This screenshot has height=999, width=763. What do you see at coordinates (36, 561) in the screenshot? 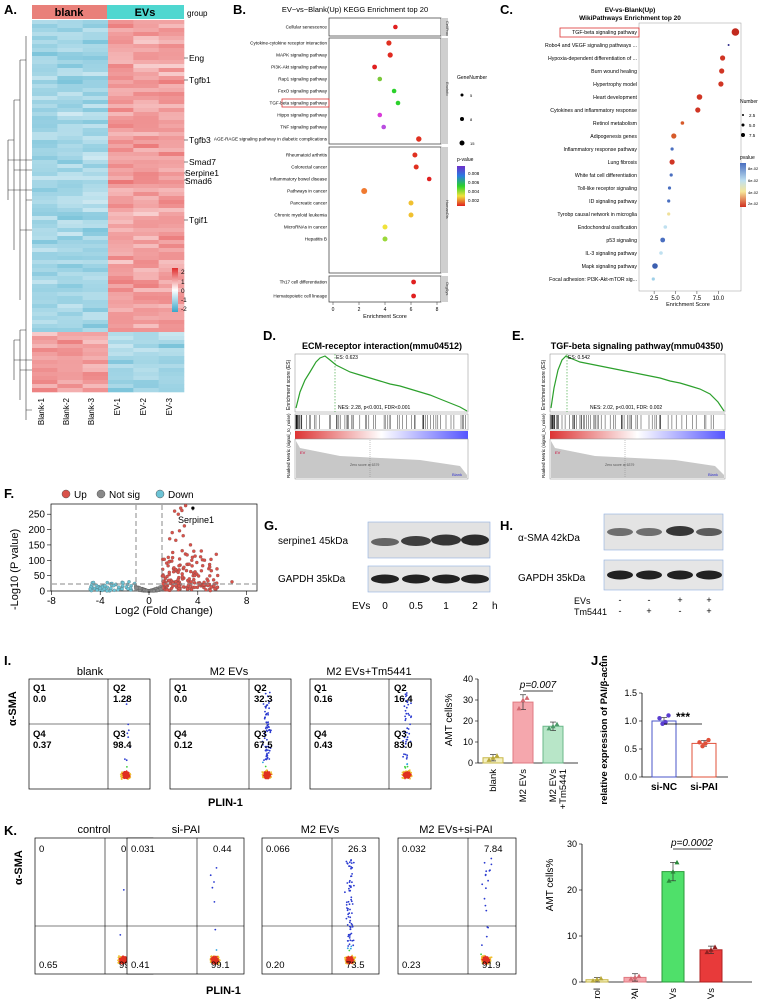
I see `volcano-ytick-label: 100` at bounding box center [36, 561].